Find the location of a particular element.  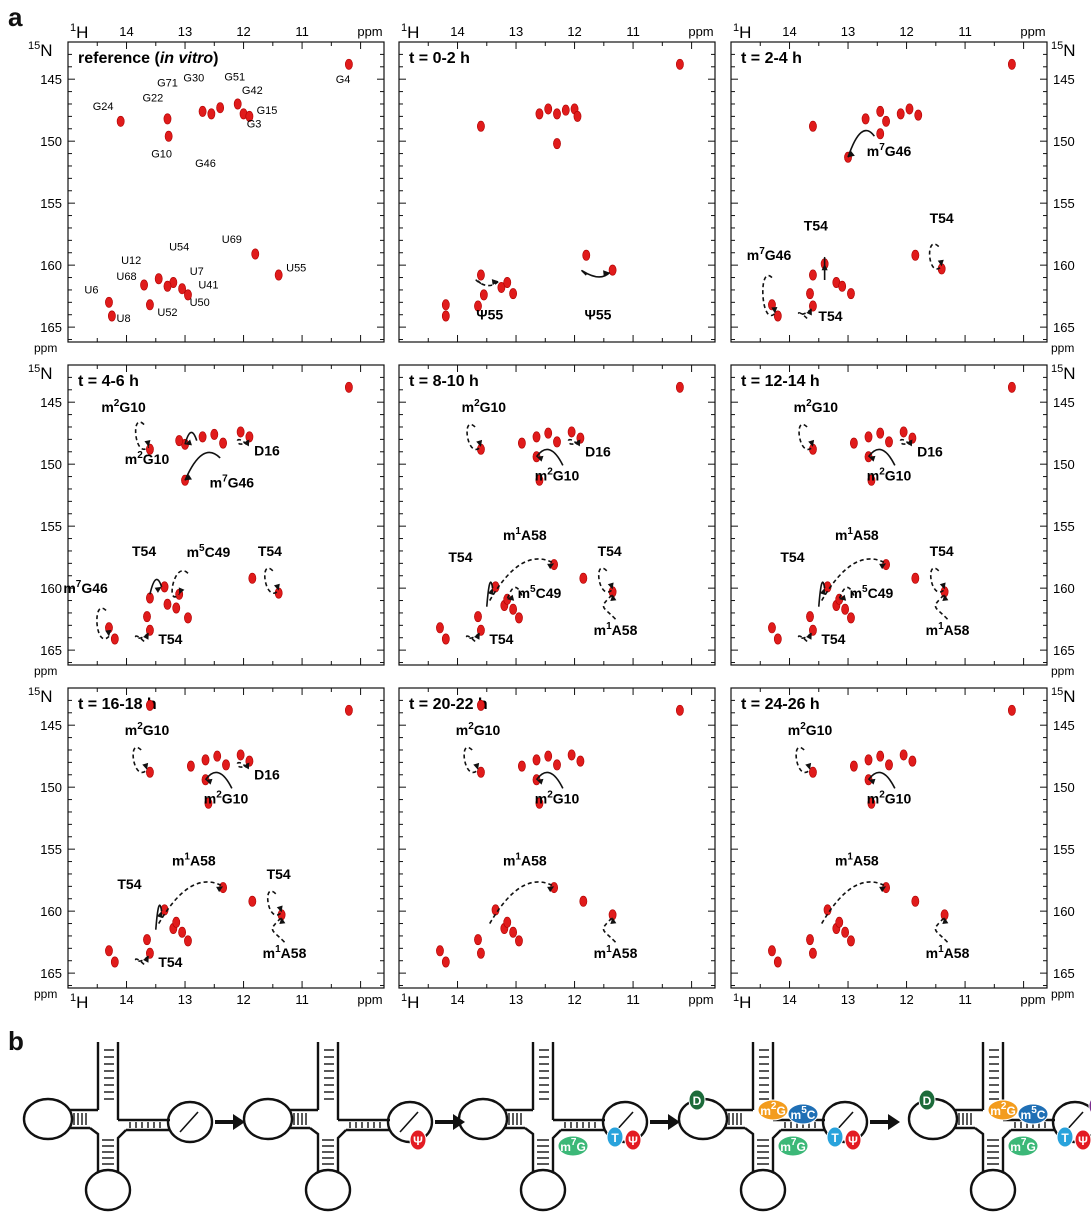

tertiary-interaction is located at coordinates (409, 1122).